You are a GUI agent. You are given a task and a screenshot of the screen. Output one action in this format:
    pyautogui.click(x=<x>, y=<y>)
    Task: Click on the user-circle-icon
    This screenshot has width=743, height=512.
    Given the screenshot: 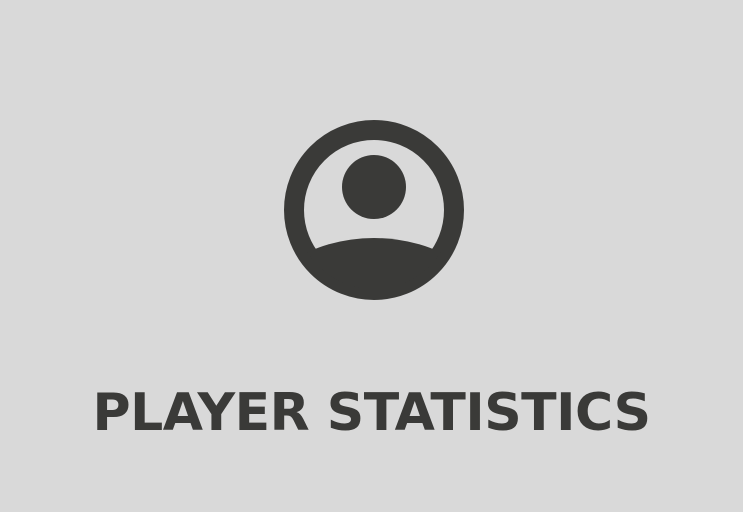 What is the action you would take?
    pyautogui.click(x=374, y=210)
    